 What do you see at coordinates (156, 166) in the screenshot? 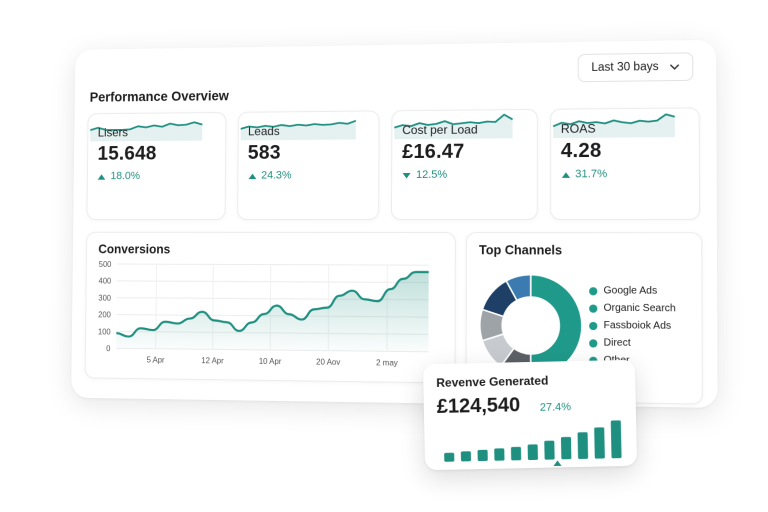
I see `kpi-card: Lisers 15.648 18.0%` at bounding box center [156, 166].